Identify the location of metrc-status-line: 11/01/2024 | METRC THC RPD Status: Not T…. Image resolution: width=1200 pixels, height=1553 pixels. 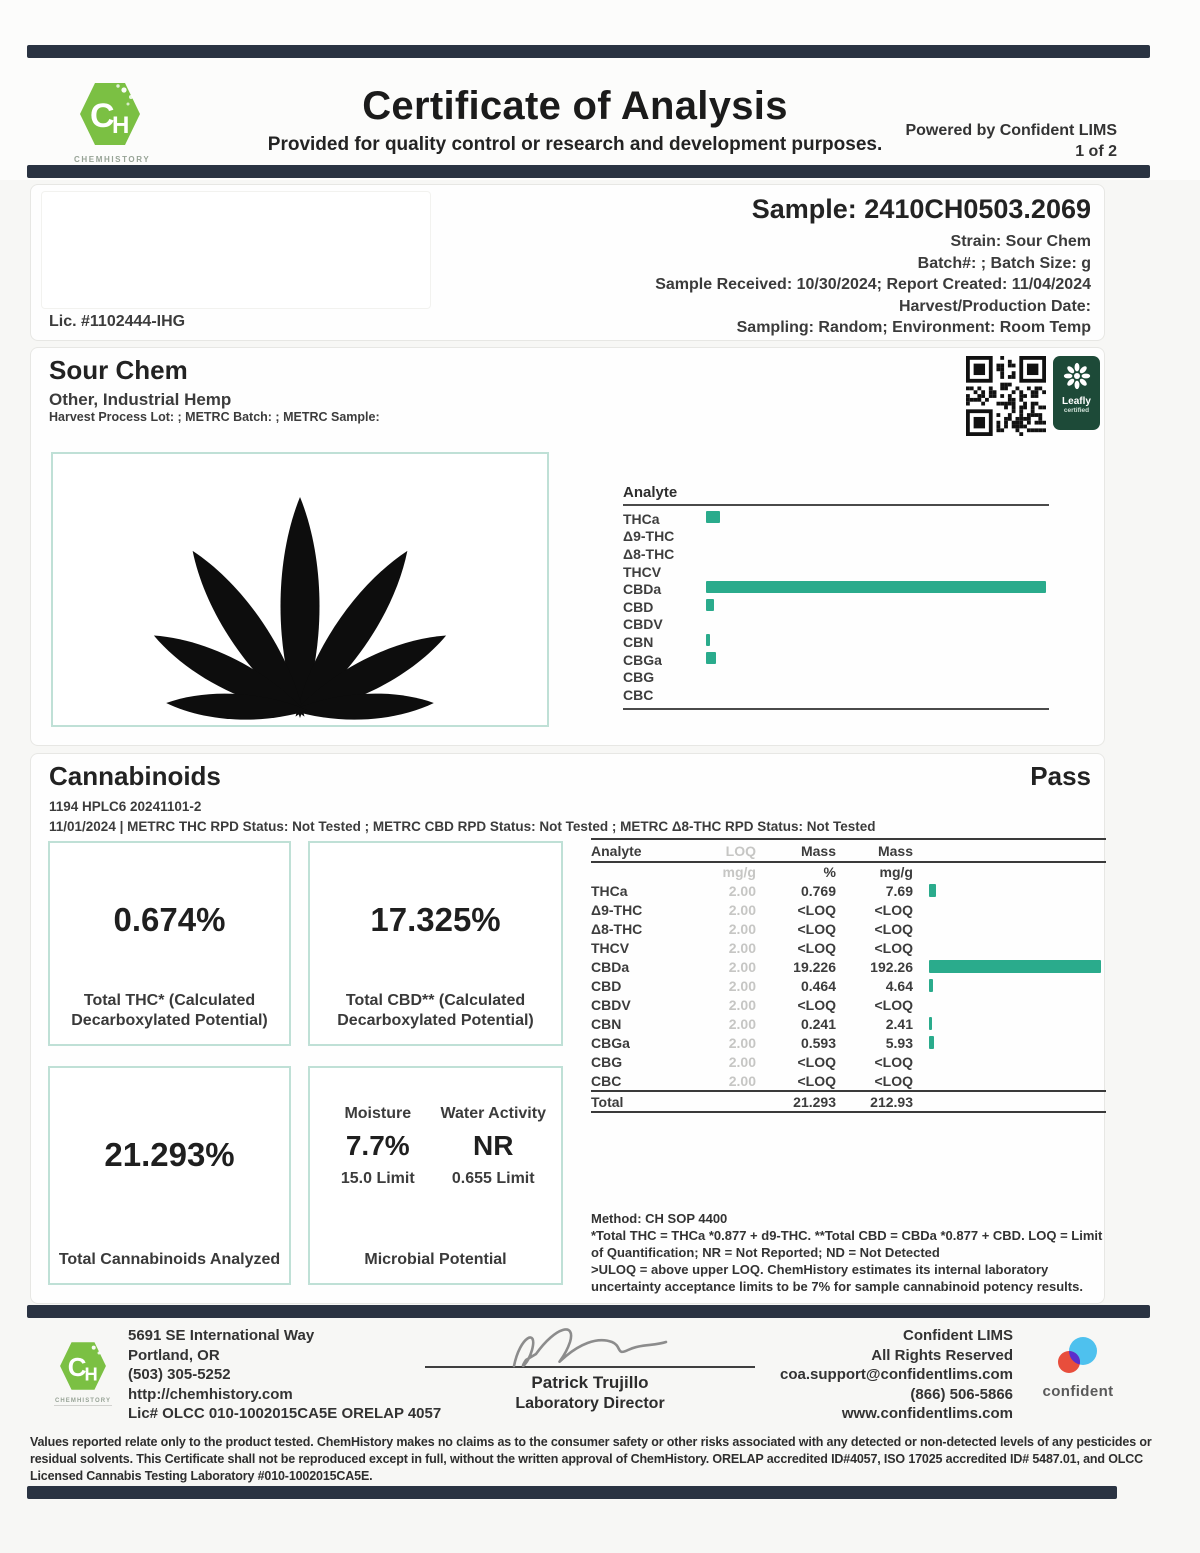
(462, 826).